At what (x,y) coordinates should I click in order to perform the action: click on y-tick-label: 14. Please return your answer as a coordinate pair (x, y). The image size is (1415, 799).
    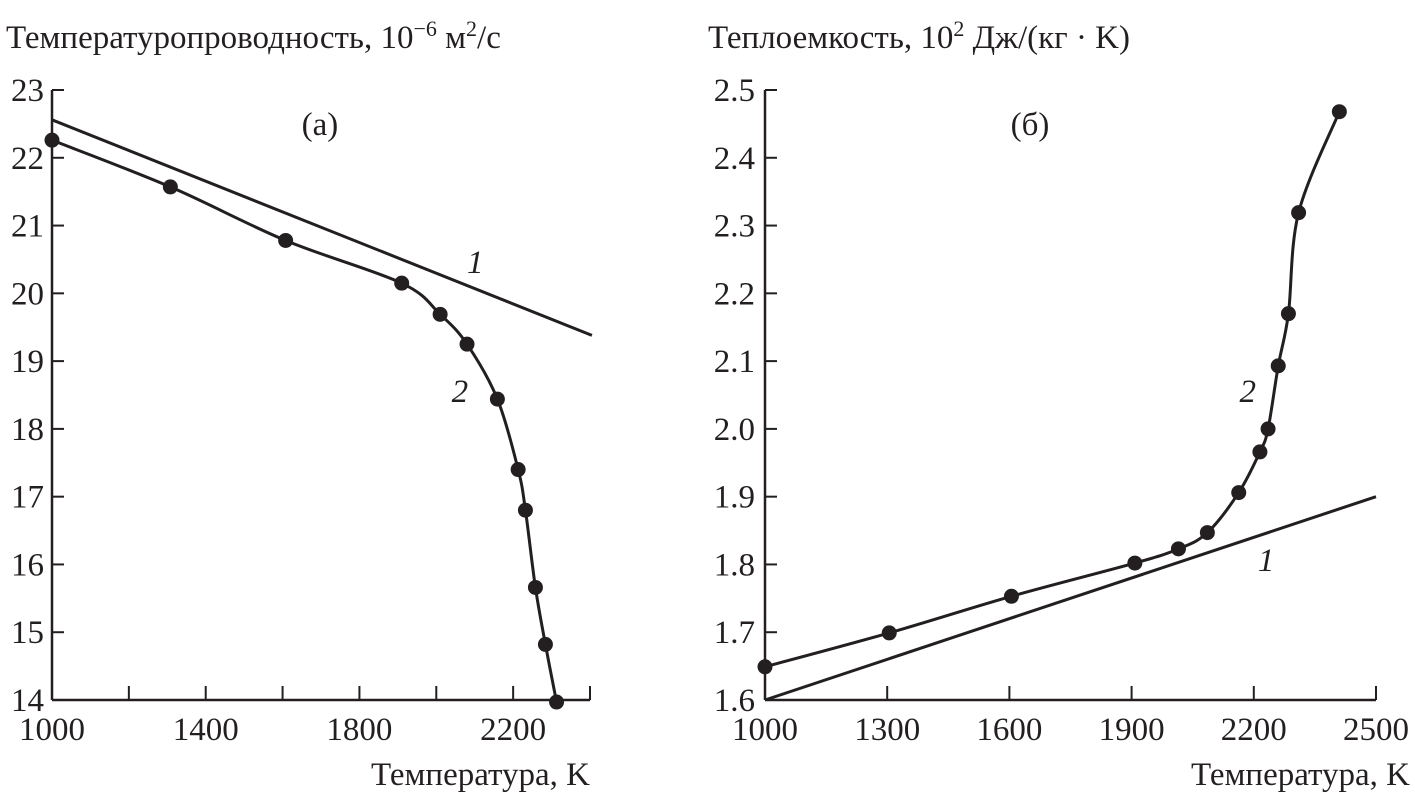
    Looking at the image, I should click on (27, 701).